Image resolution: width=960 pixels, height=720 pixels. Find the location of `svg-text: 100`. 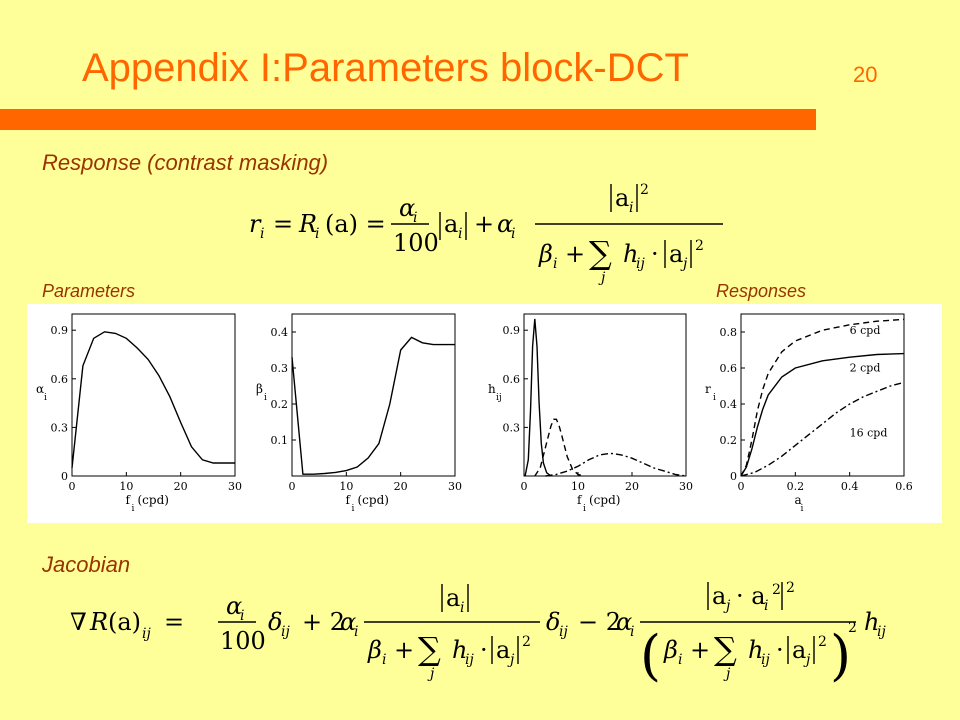

svg-text: 100 is located at coordinates (243, 641).